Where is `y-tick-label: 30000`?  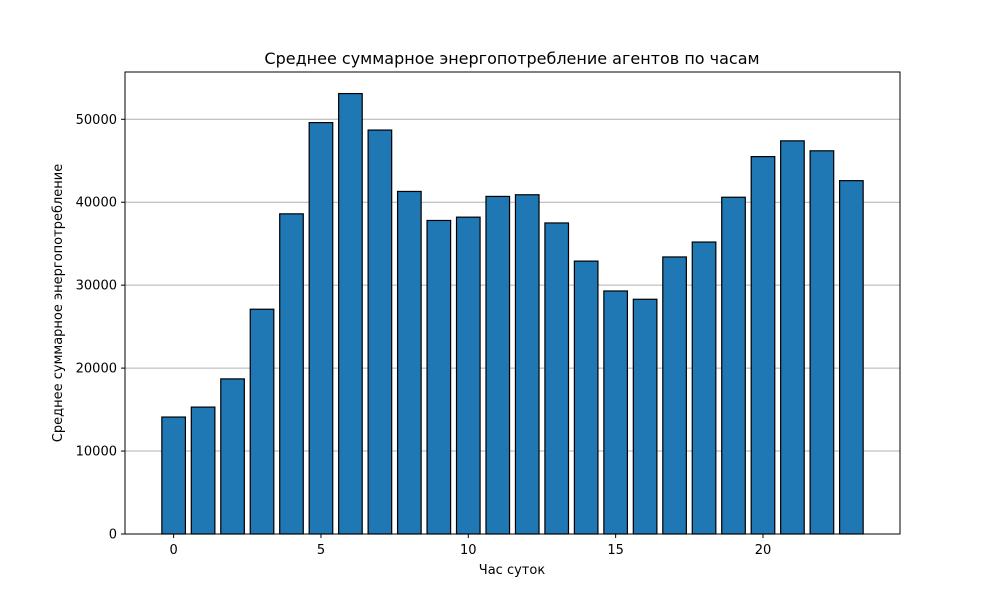
y-tick-label: 30000 is located at coordinates (96, 286).